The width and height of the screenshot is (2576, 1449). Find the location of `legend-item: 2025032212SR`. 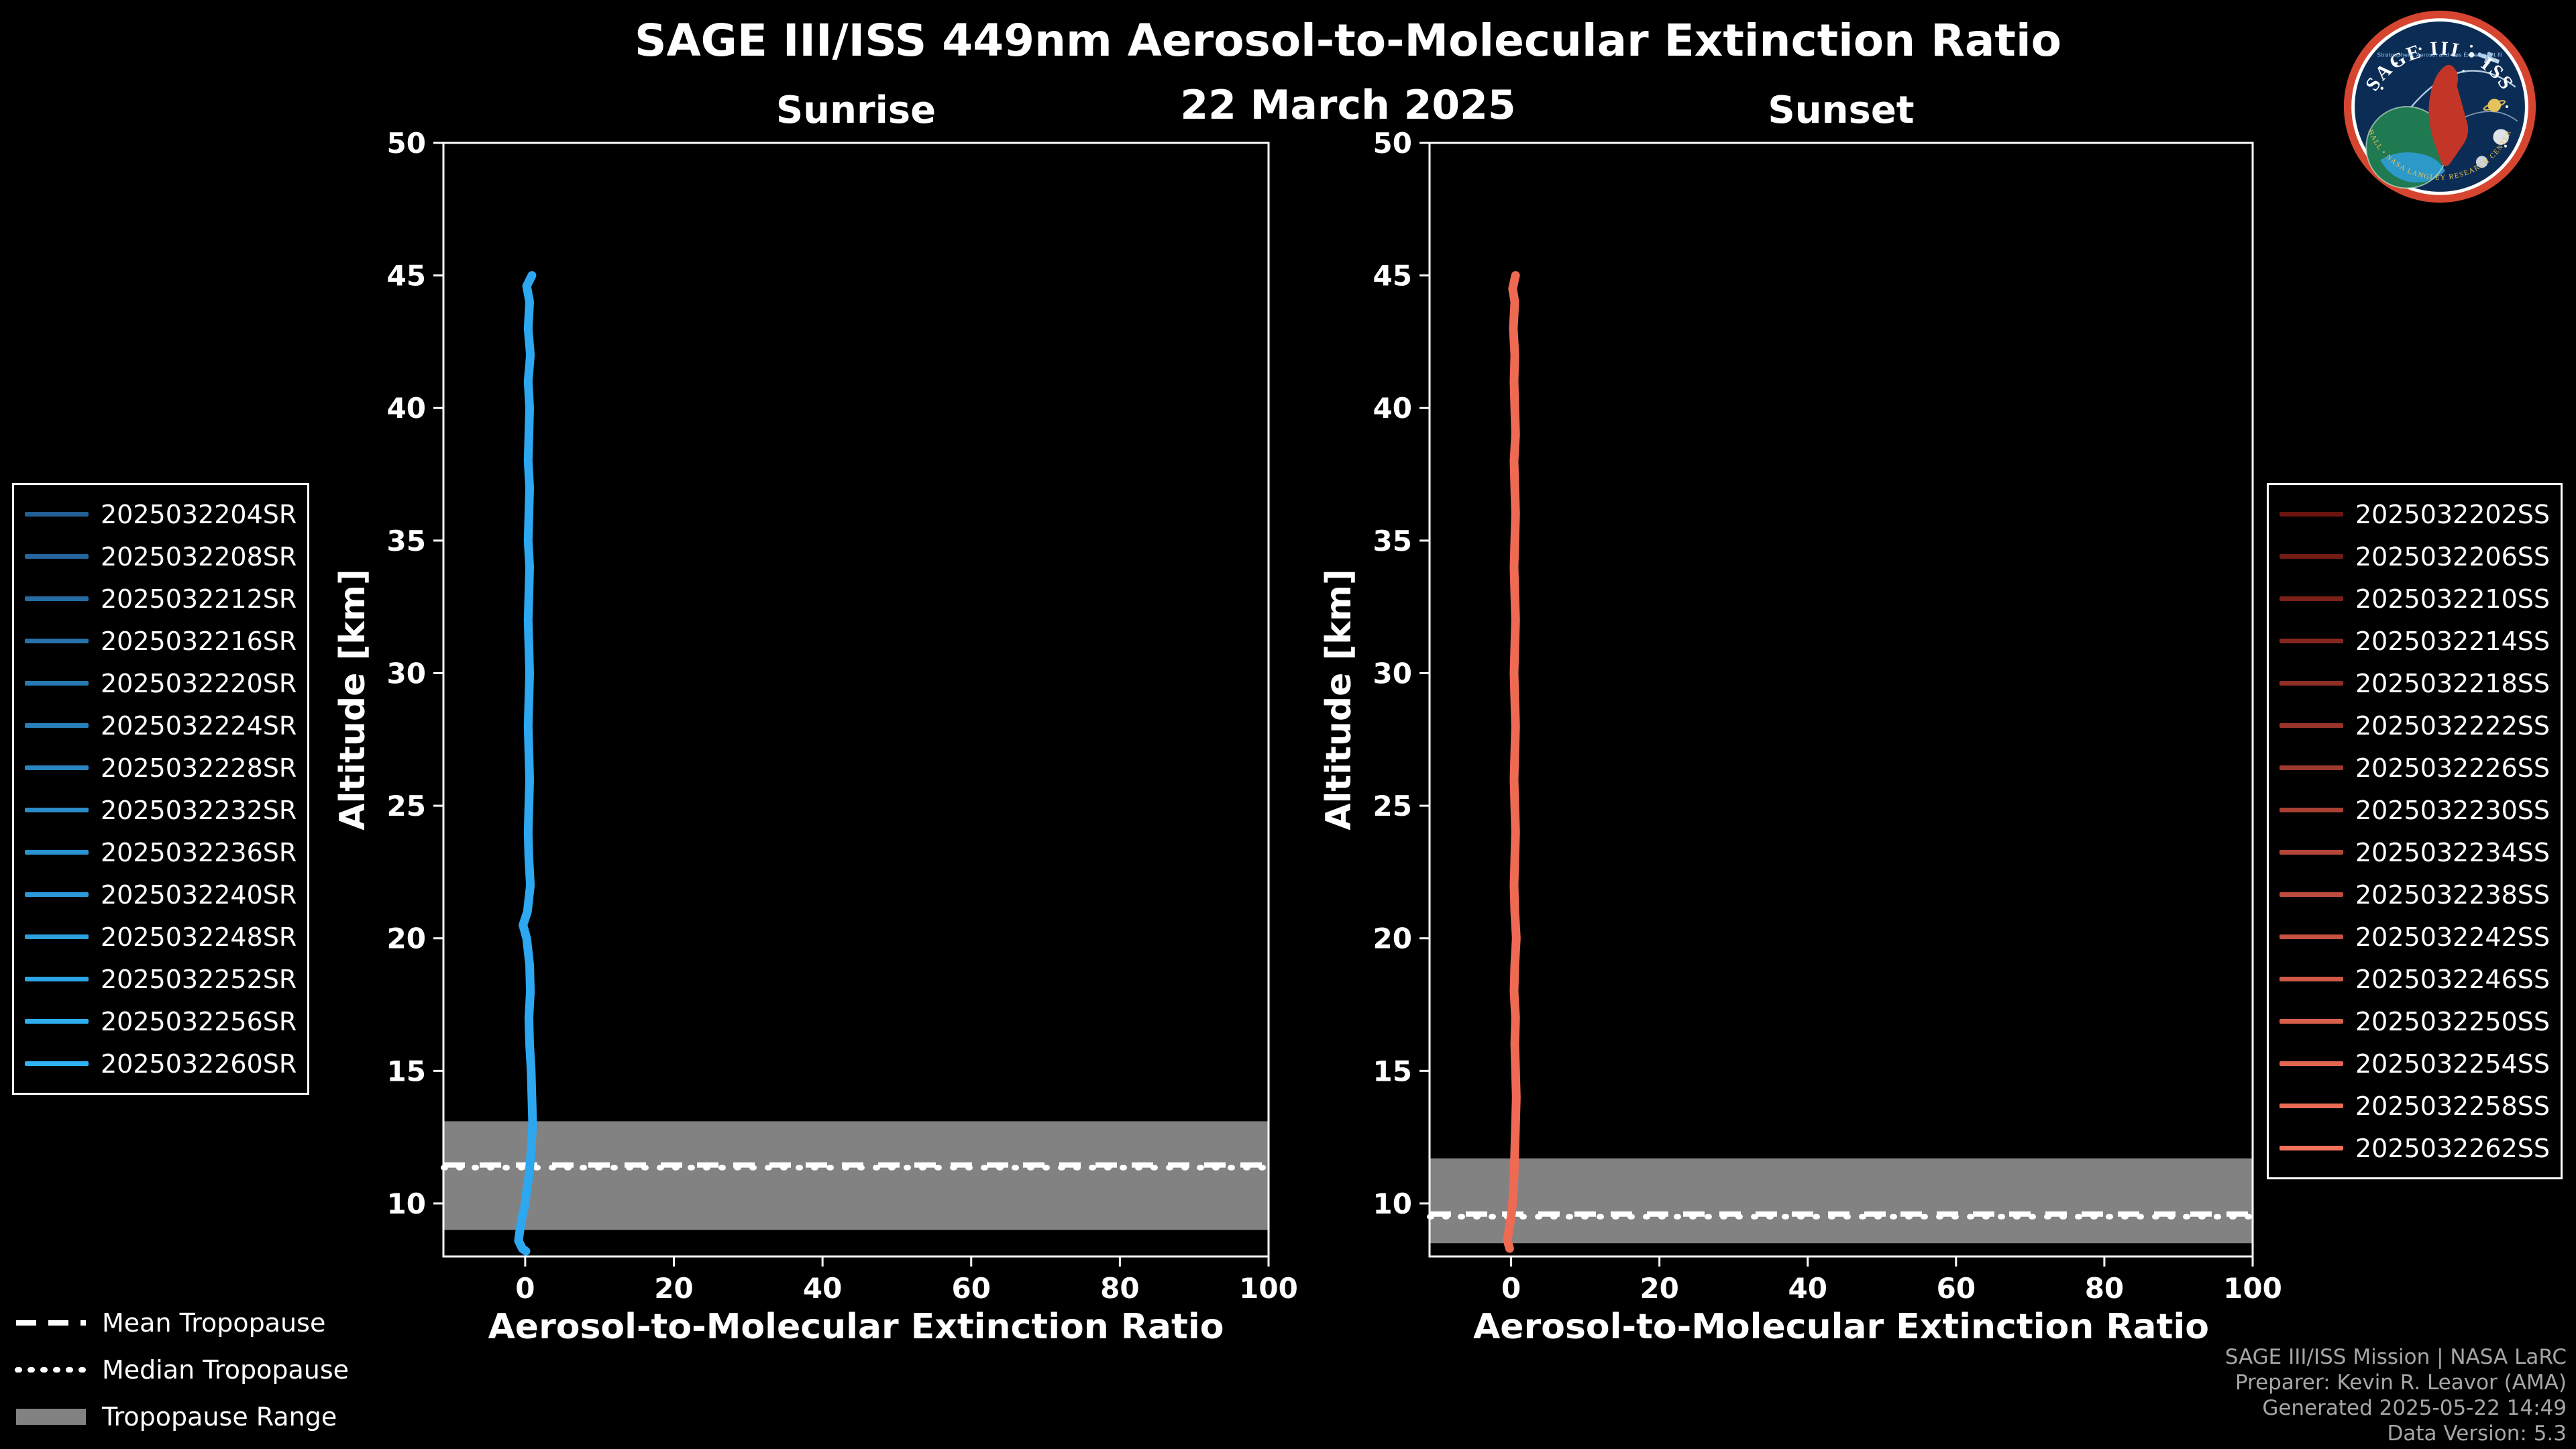

legend-item: 2025032212SR is located at coordinates (161, 599).